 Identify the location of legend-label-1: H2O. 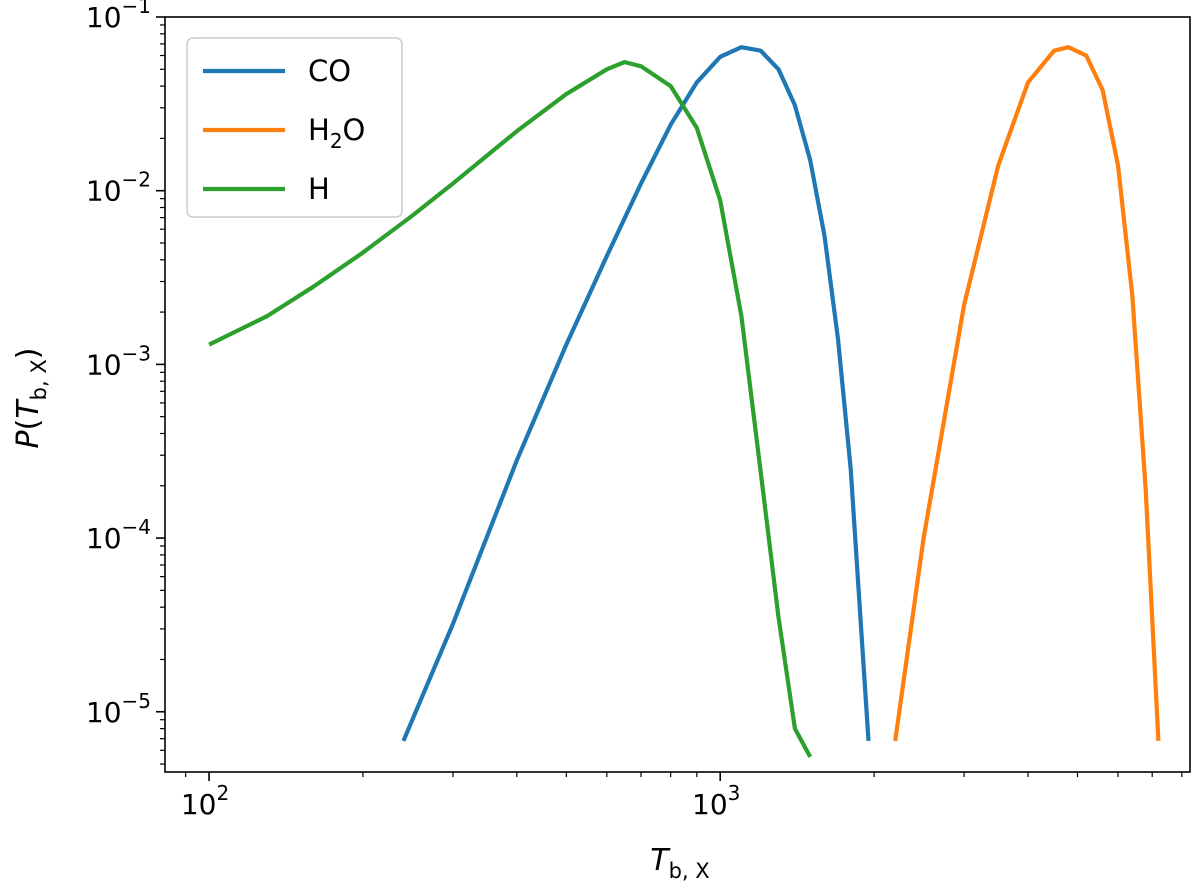
(336, 133).